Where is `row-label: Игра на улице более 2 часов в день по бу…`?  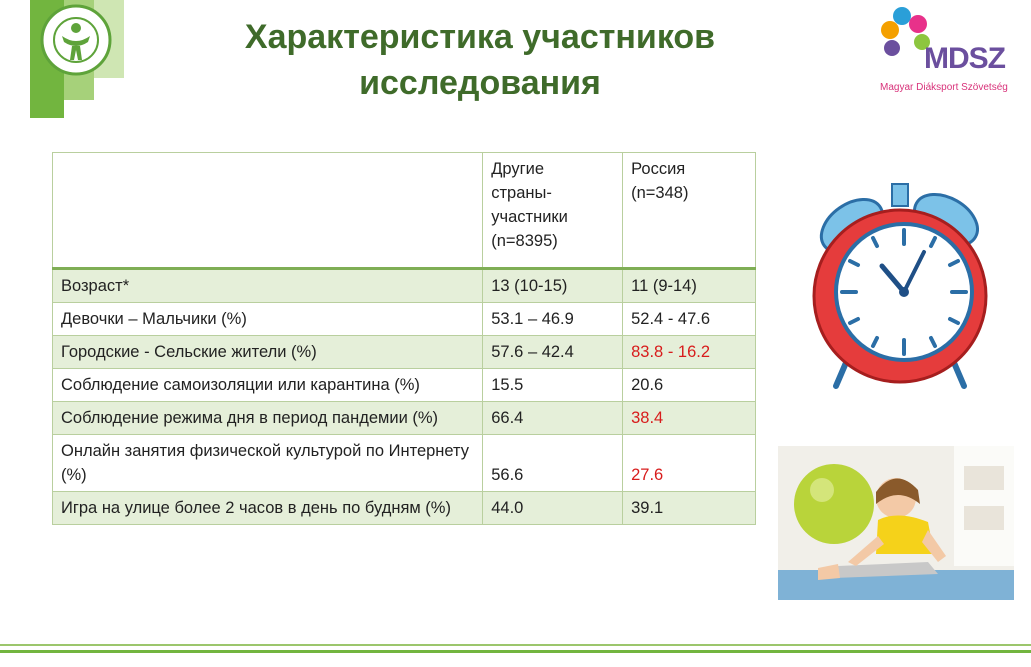
row-label: Игра на улице более 2 часов в день по бу… is located at coordinates (267, 508).